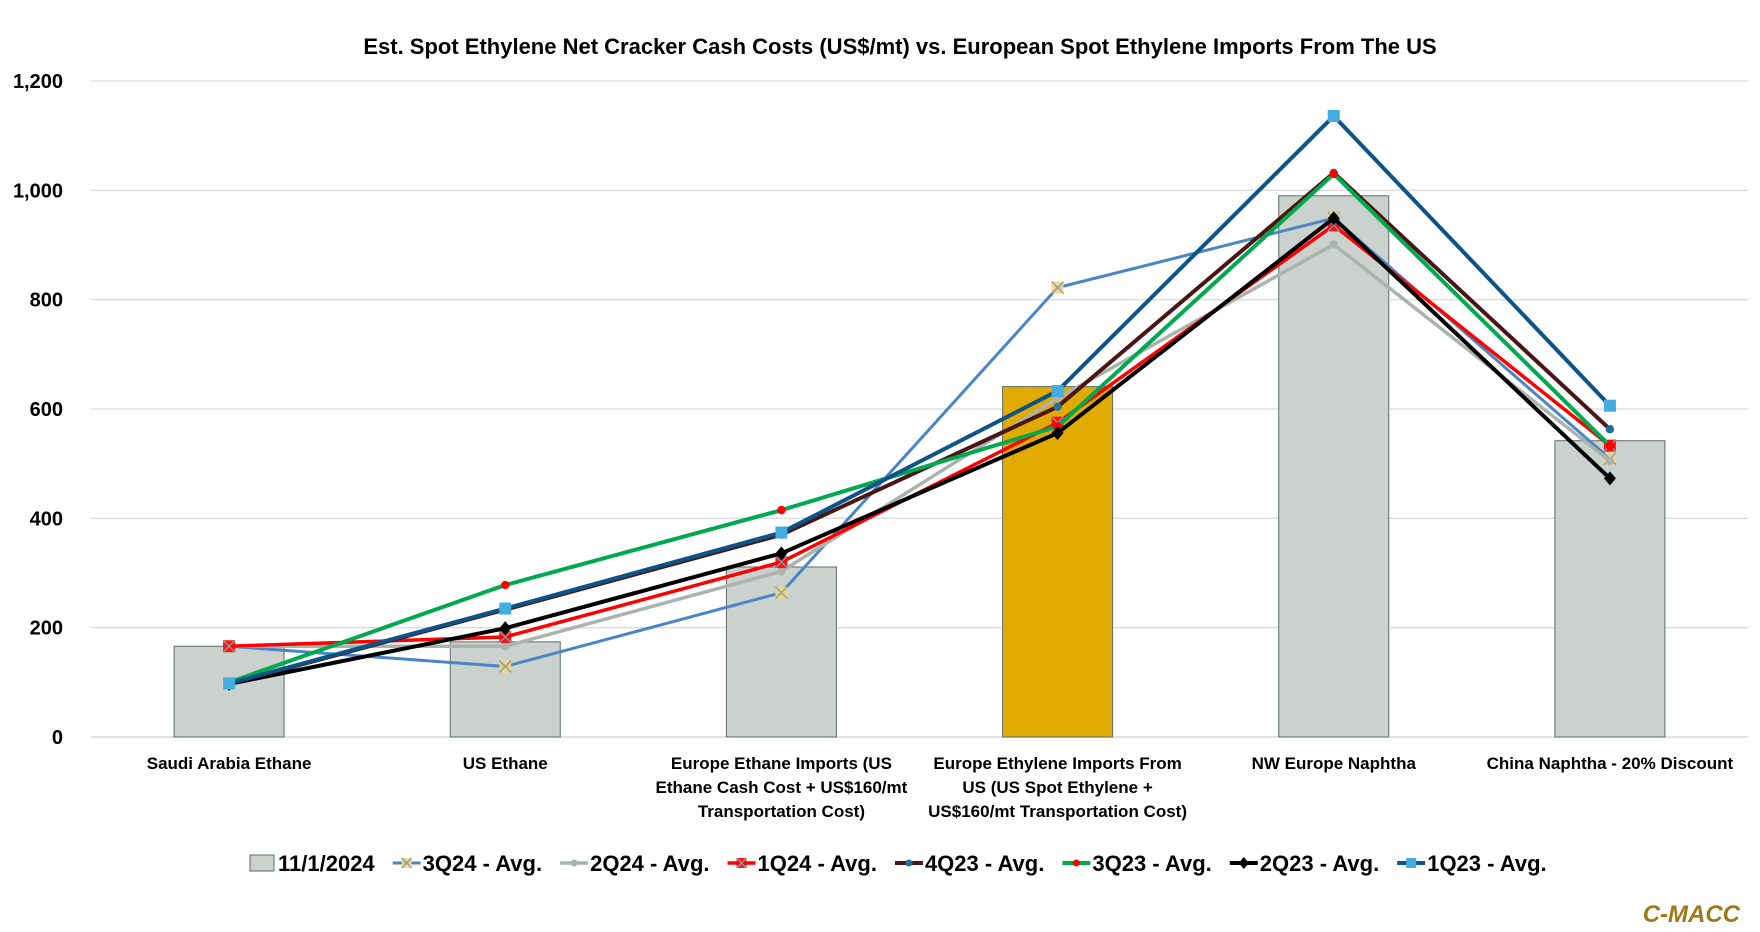 The width and height of the screenshot is (1760, 932). What do you see at coordinates (1334, 763) in the screenshot?
I see `x-tick-label: NW Europe Naphtha` at bounding box center [1334, 763].